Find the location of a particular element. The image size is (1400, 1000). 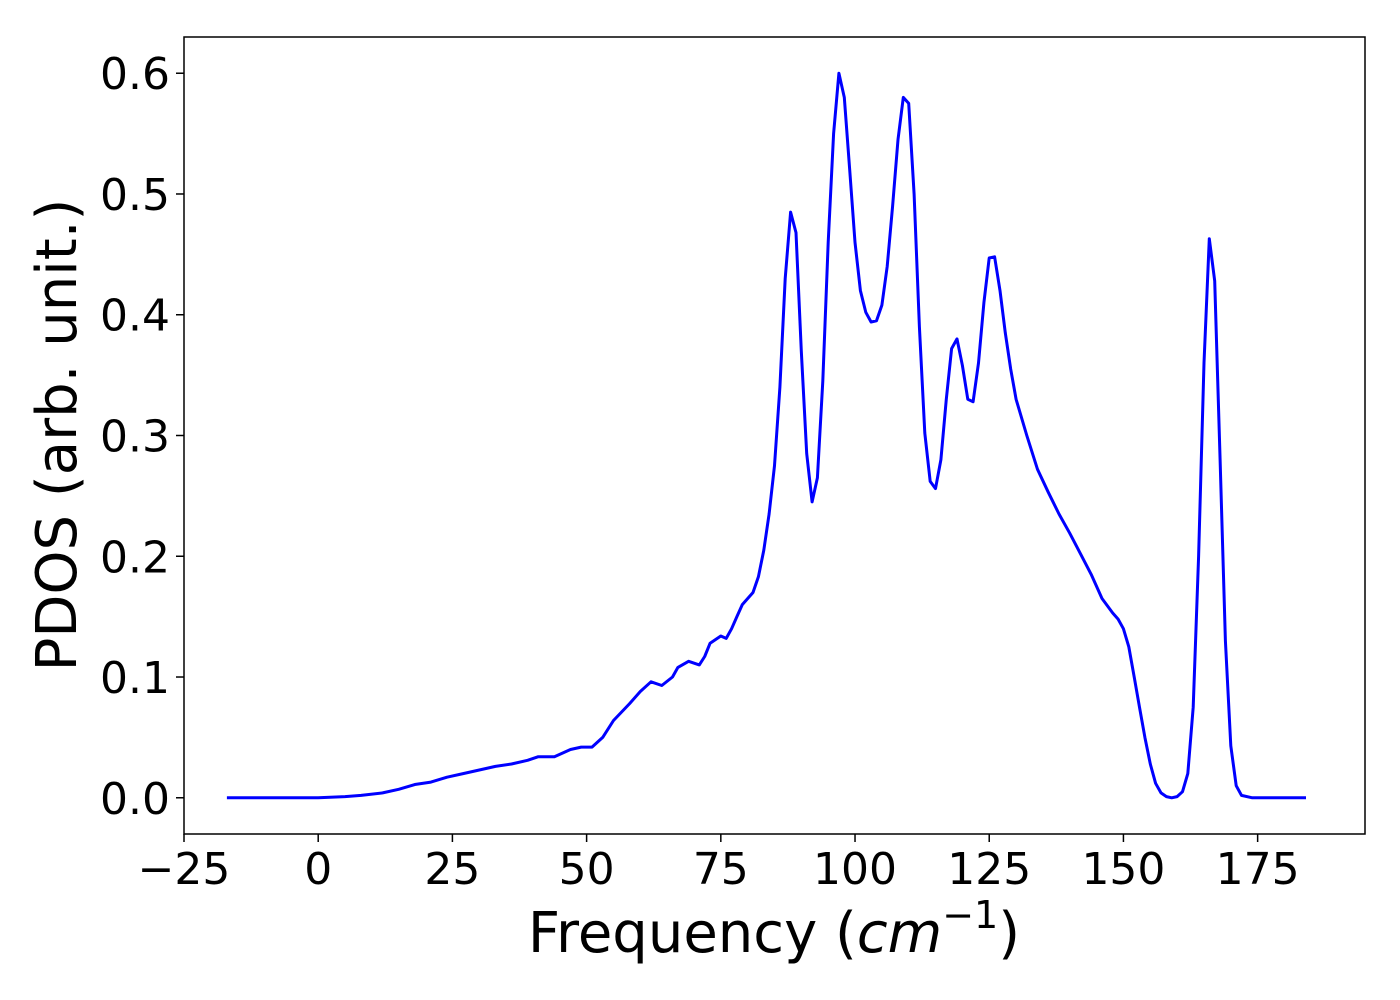

y-tick-label: 0.5 is located at coordinates (135, 195).